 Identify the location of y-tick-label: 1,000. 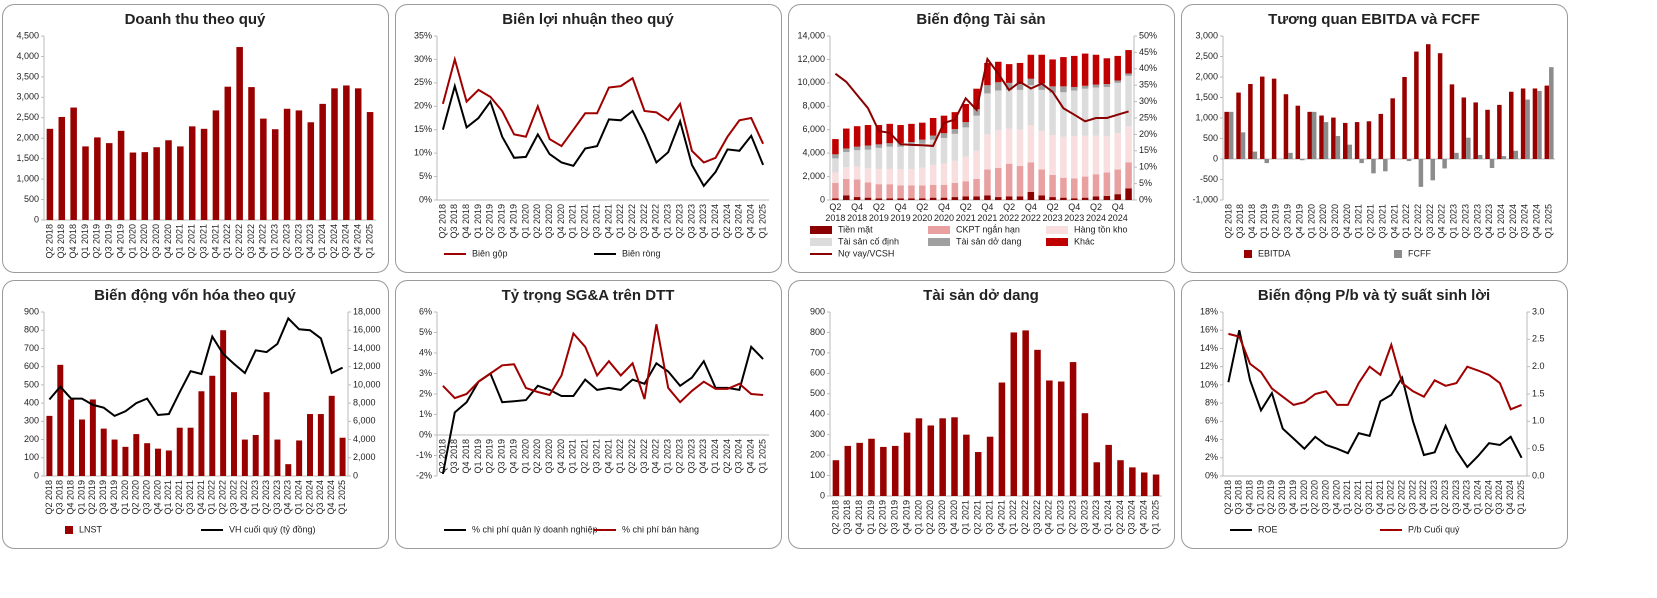
(1206, 117).